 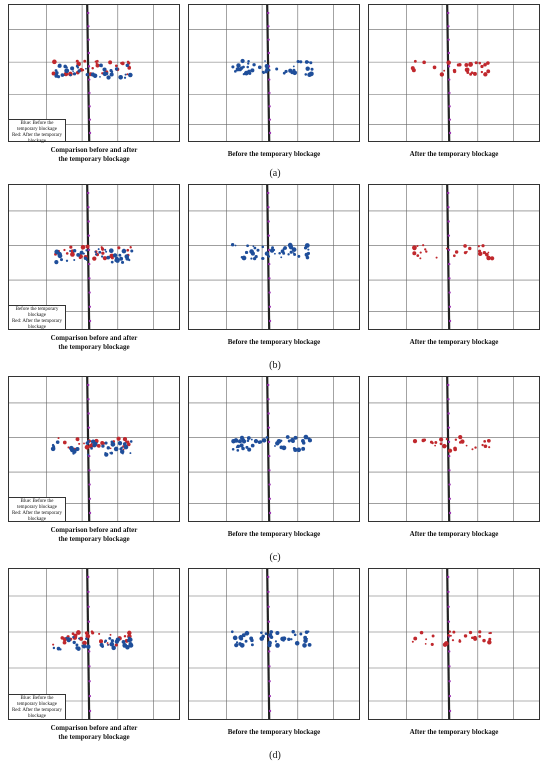 What do you see at coordinates (275, 755) in the screenshot?
I see `row-label-d: (d)` at bounding box center [275, 755].